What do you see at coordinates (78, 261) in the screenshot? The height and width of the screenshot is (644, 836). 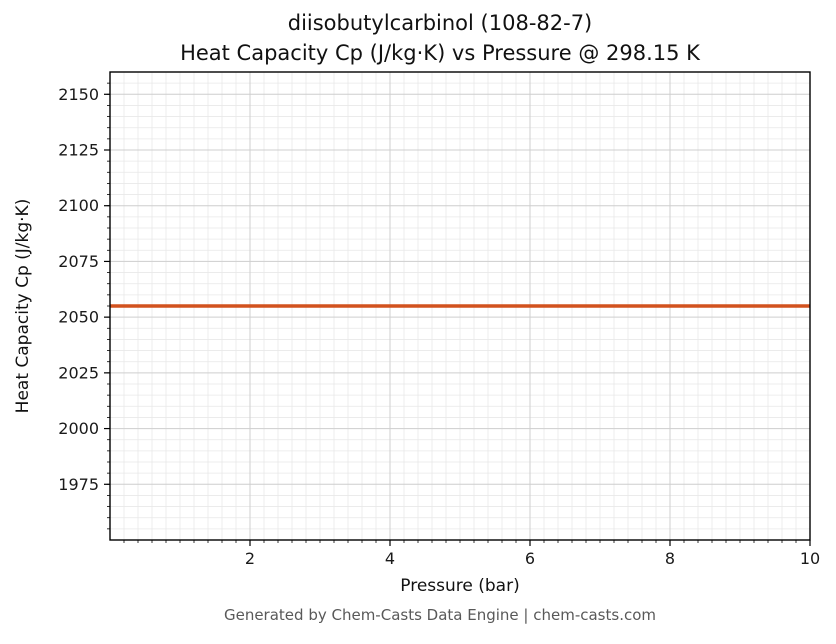 I see `svg-text: 2075` at bounding box center [78, 261].